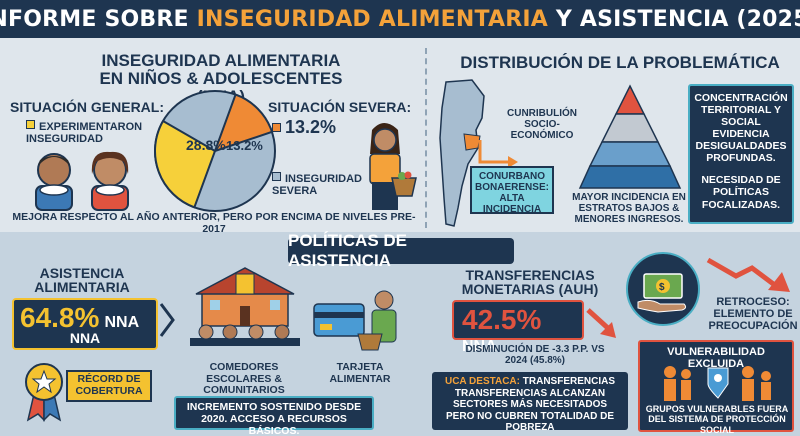  I want to click on comedores-label: COMEDORES ESCOLARES & COMUNITARIOS, so click(244, 379).